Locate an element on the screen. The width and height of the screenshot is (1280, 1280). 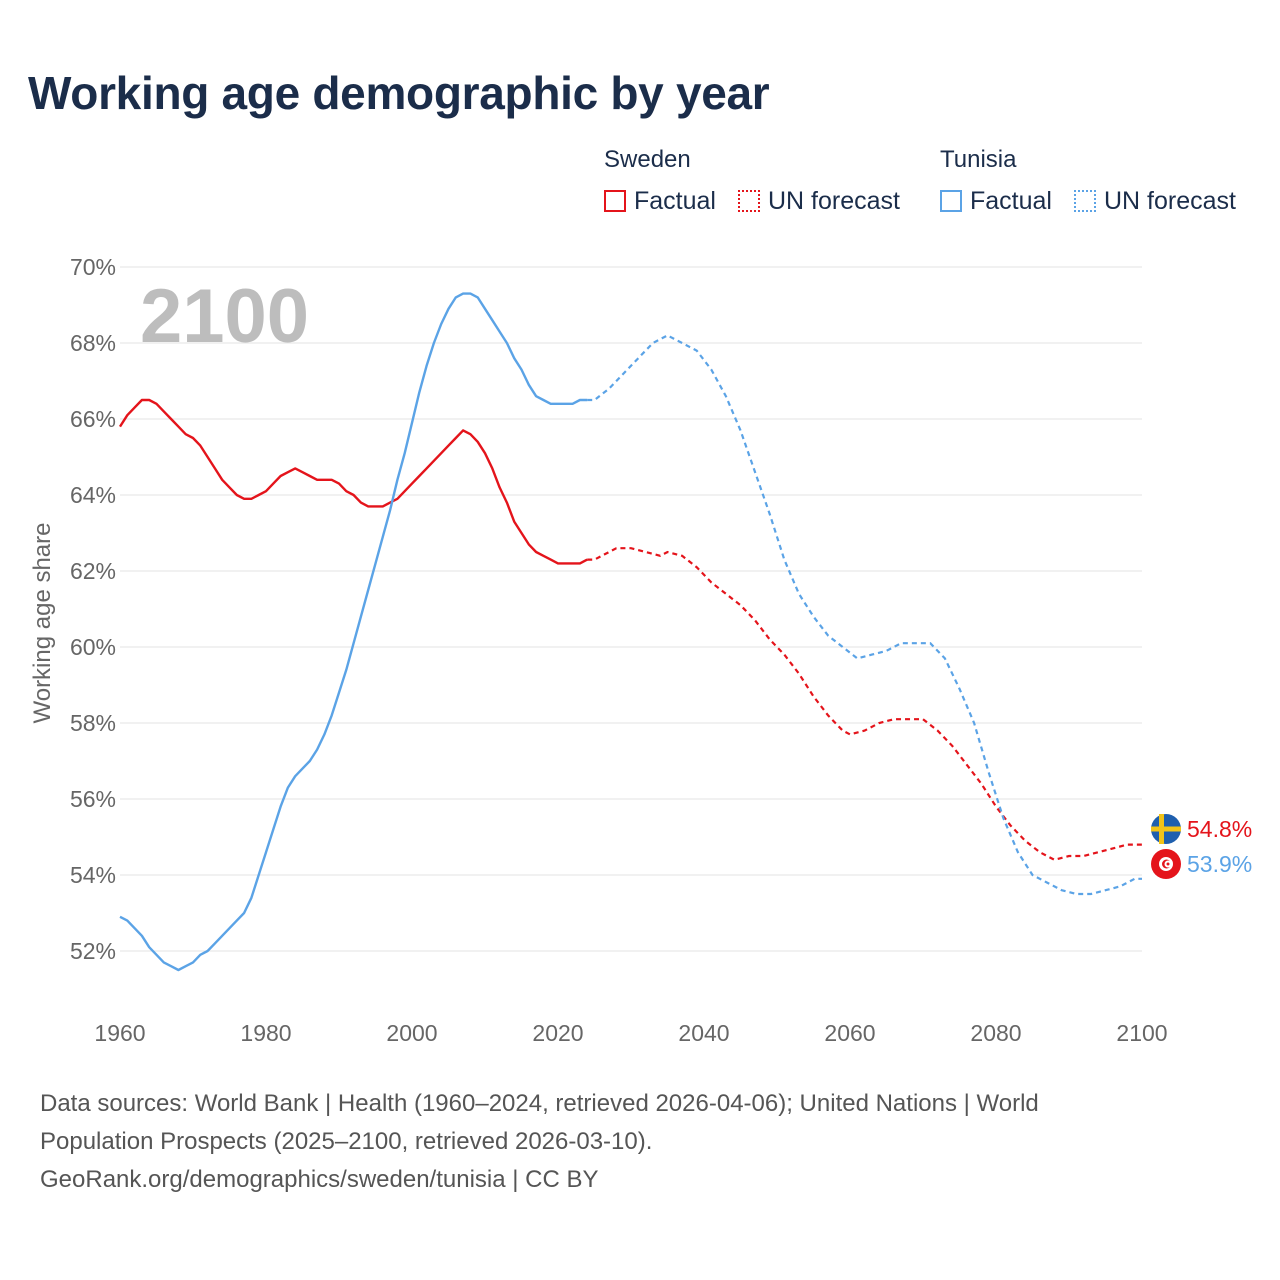
y-tick-label: 70% is located at coordinates (93, 267).